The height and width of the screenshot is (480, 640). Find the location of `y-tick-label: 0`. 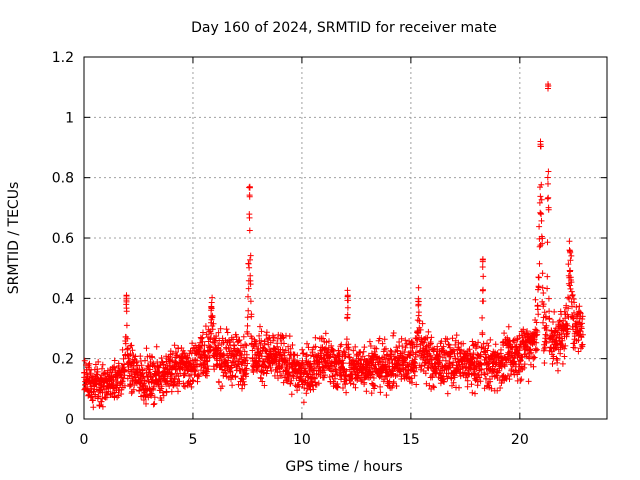

y-tick-label: 0 is located at coordinates (69, 420).